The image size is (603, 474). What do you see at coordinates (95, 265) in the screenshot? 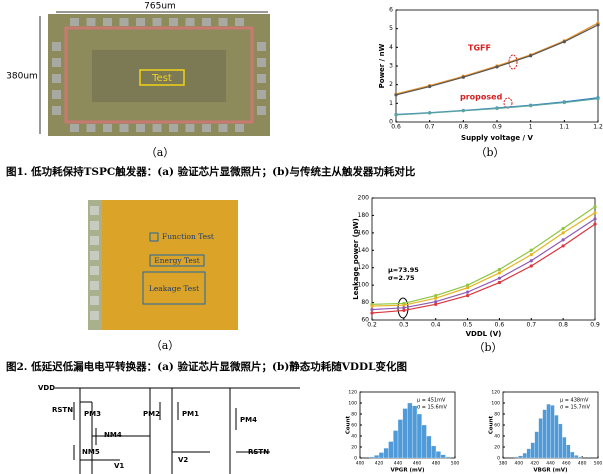
I see `pad-strip` at bounding box center [95, 265].